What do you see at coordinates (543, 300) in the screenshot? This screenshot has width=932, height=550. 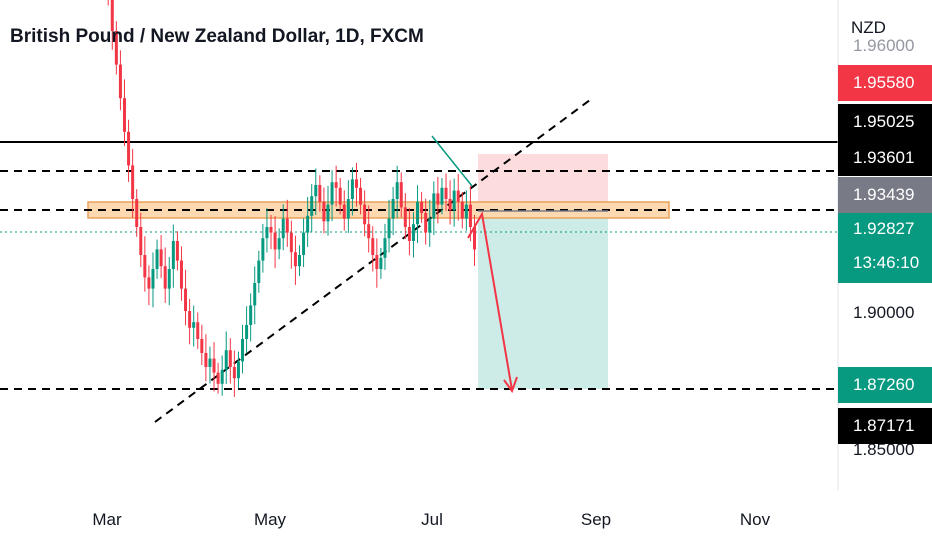 I see `take-profit-zone` at bounding box center [543, 300].